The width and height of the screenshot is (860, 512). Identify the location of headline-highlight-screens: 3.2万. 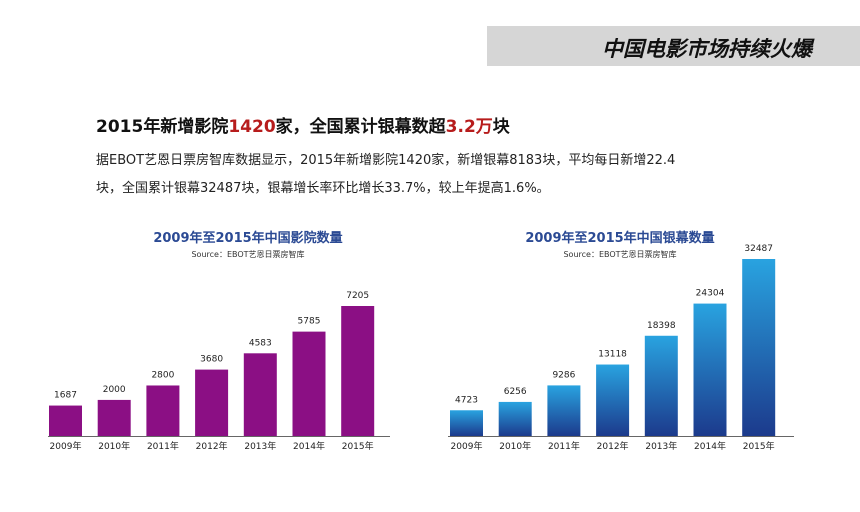
(469, 127).